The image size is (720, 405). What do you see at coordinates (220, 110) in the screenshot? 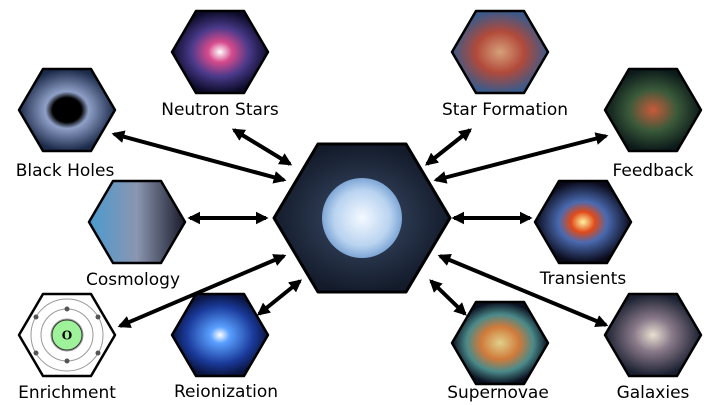
I see `node-label: Neutron Stars` at bounding box center [220, 110].